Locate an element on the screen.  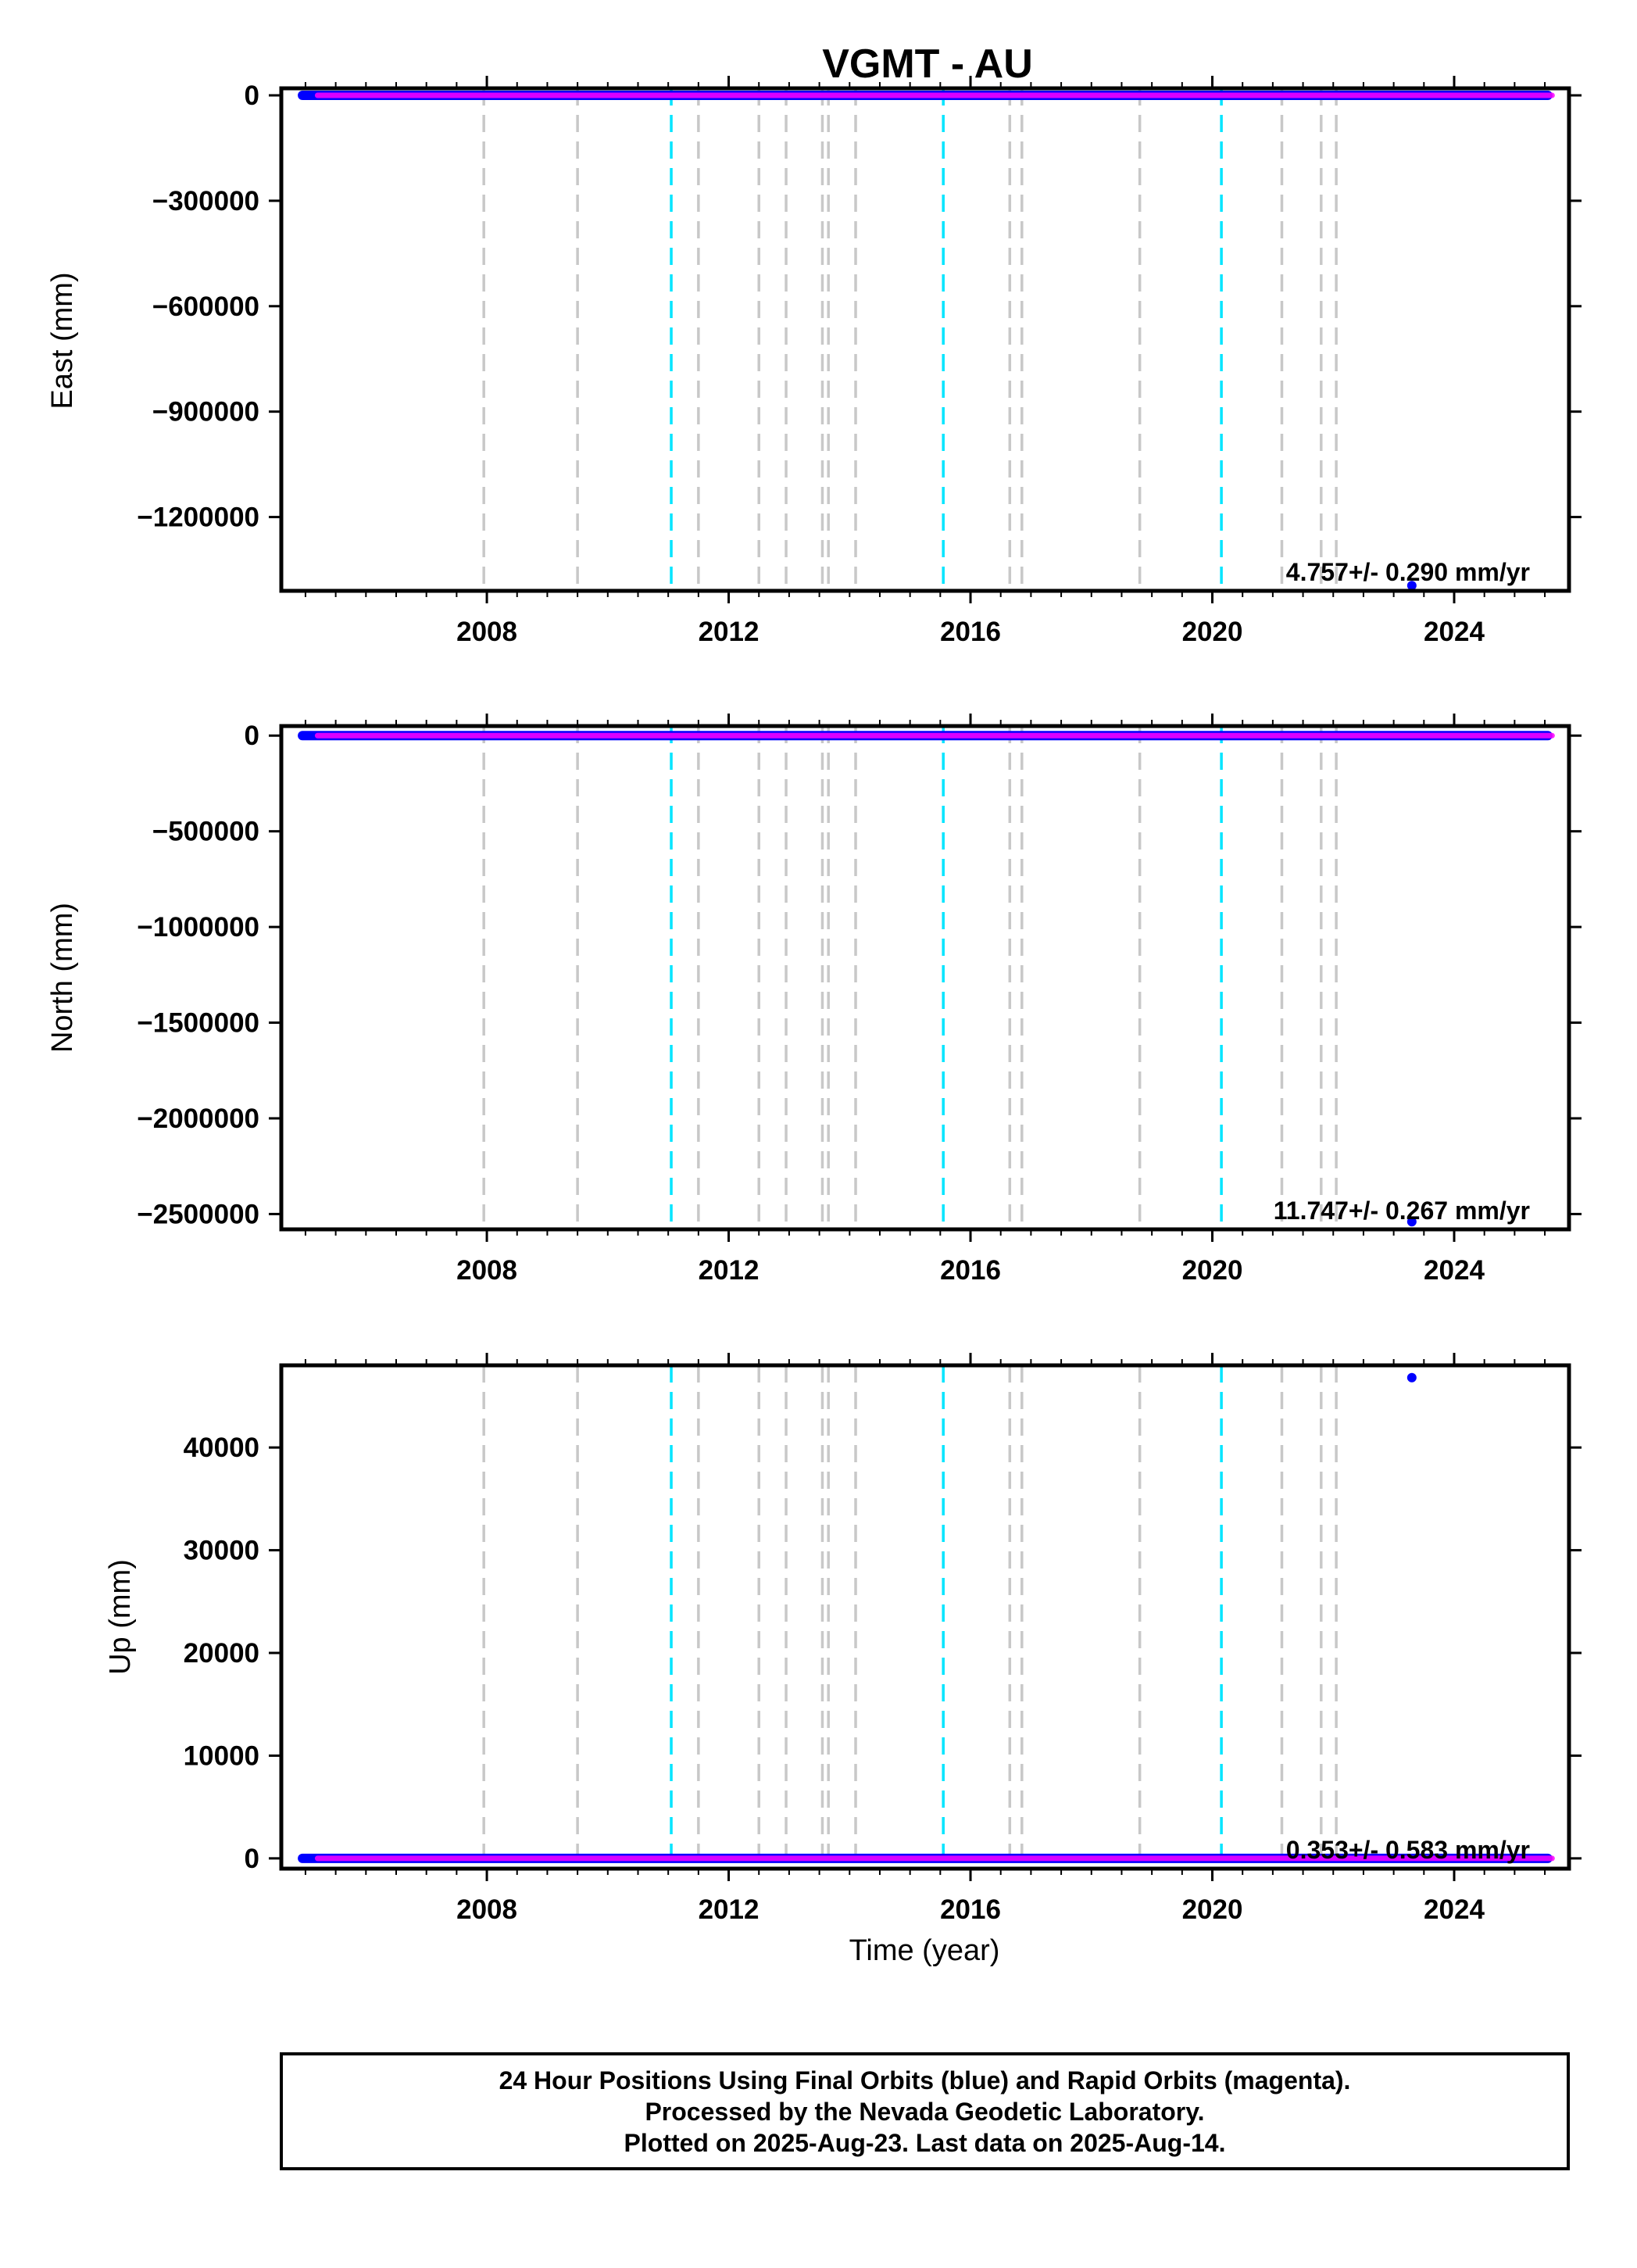
y-axis-title: Up (mm) is located at coordinates (120, 1617).